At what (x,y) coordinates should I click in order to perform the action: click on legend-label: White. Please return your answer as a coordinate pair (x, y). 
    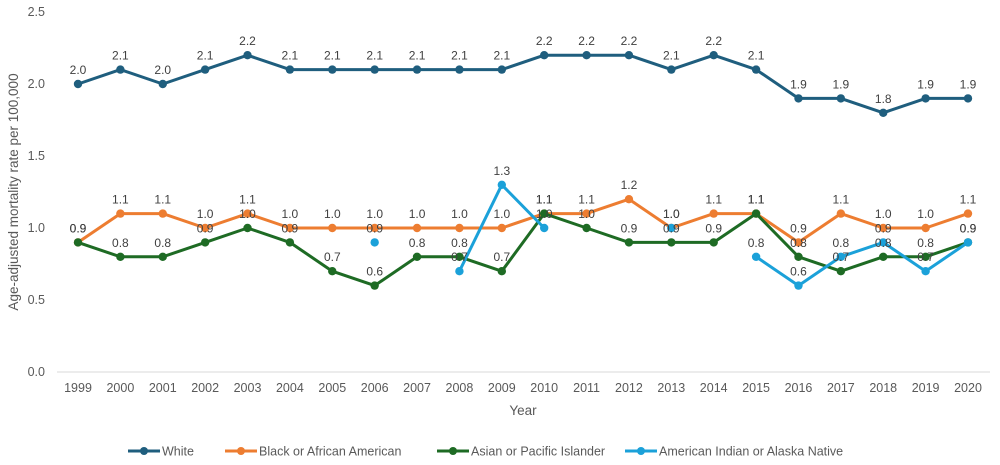
    Looking at the image, I should click on (178, 452).